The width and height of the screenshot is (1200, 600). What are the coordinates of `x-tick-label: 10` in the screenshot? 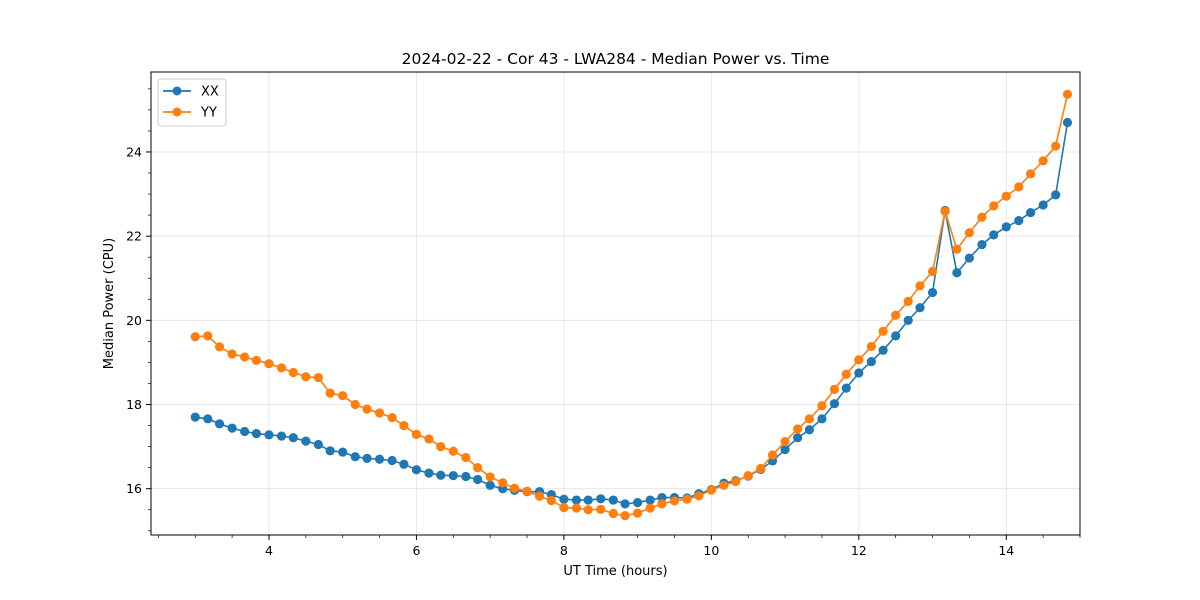 It's located at (711, 550).